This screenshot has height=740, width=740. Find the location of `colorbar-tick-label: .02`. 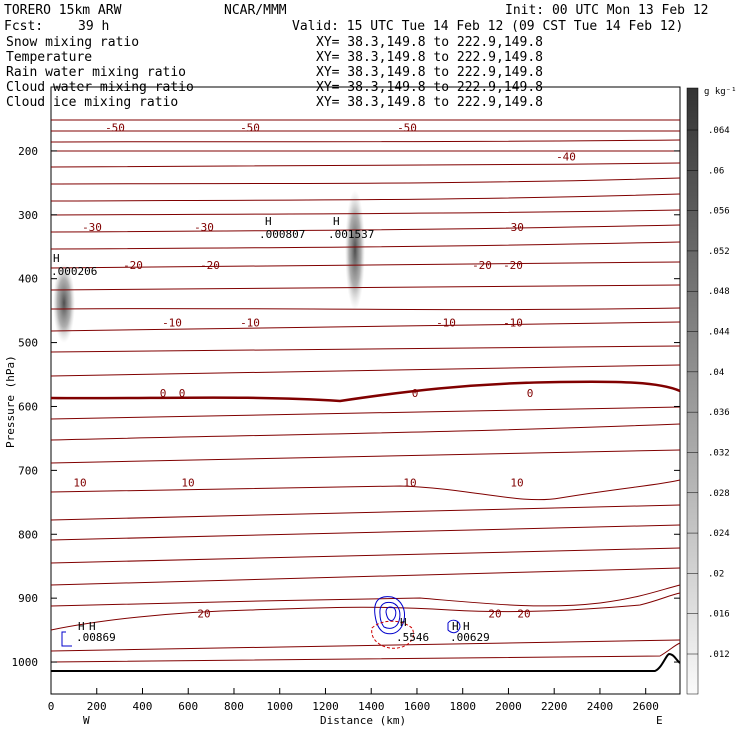

colorbar-tick-label: .02 is located at coordinates (716, 574).